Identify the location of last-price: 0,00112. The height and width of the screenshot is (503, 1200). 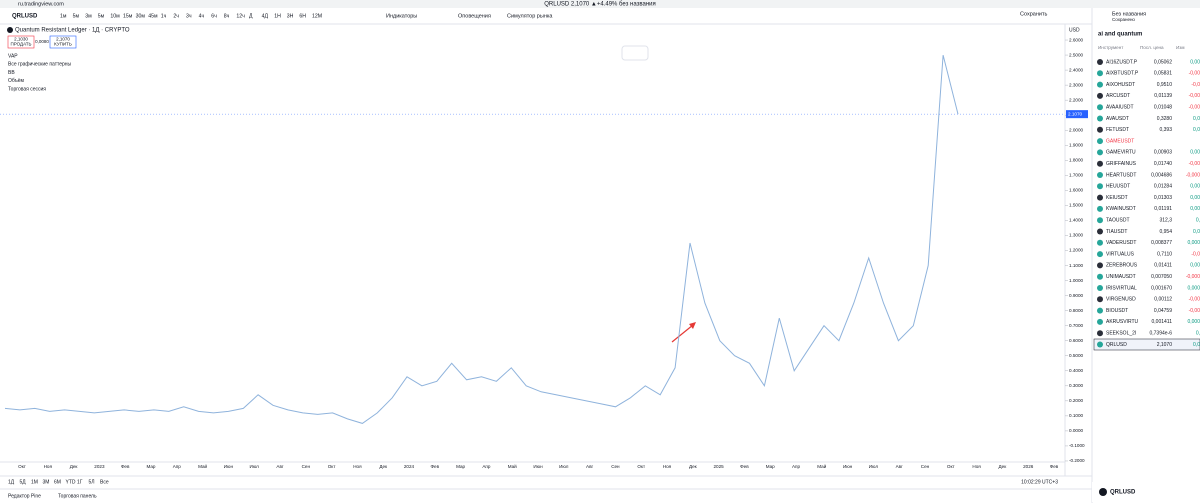
(1163, 300).